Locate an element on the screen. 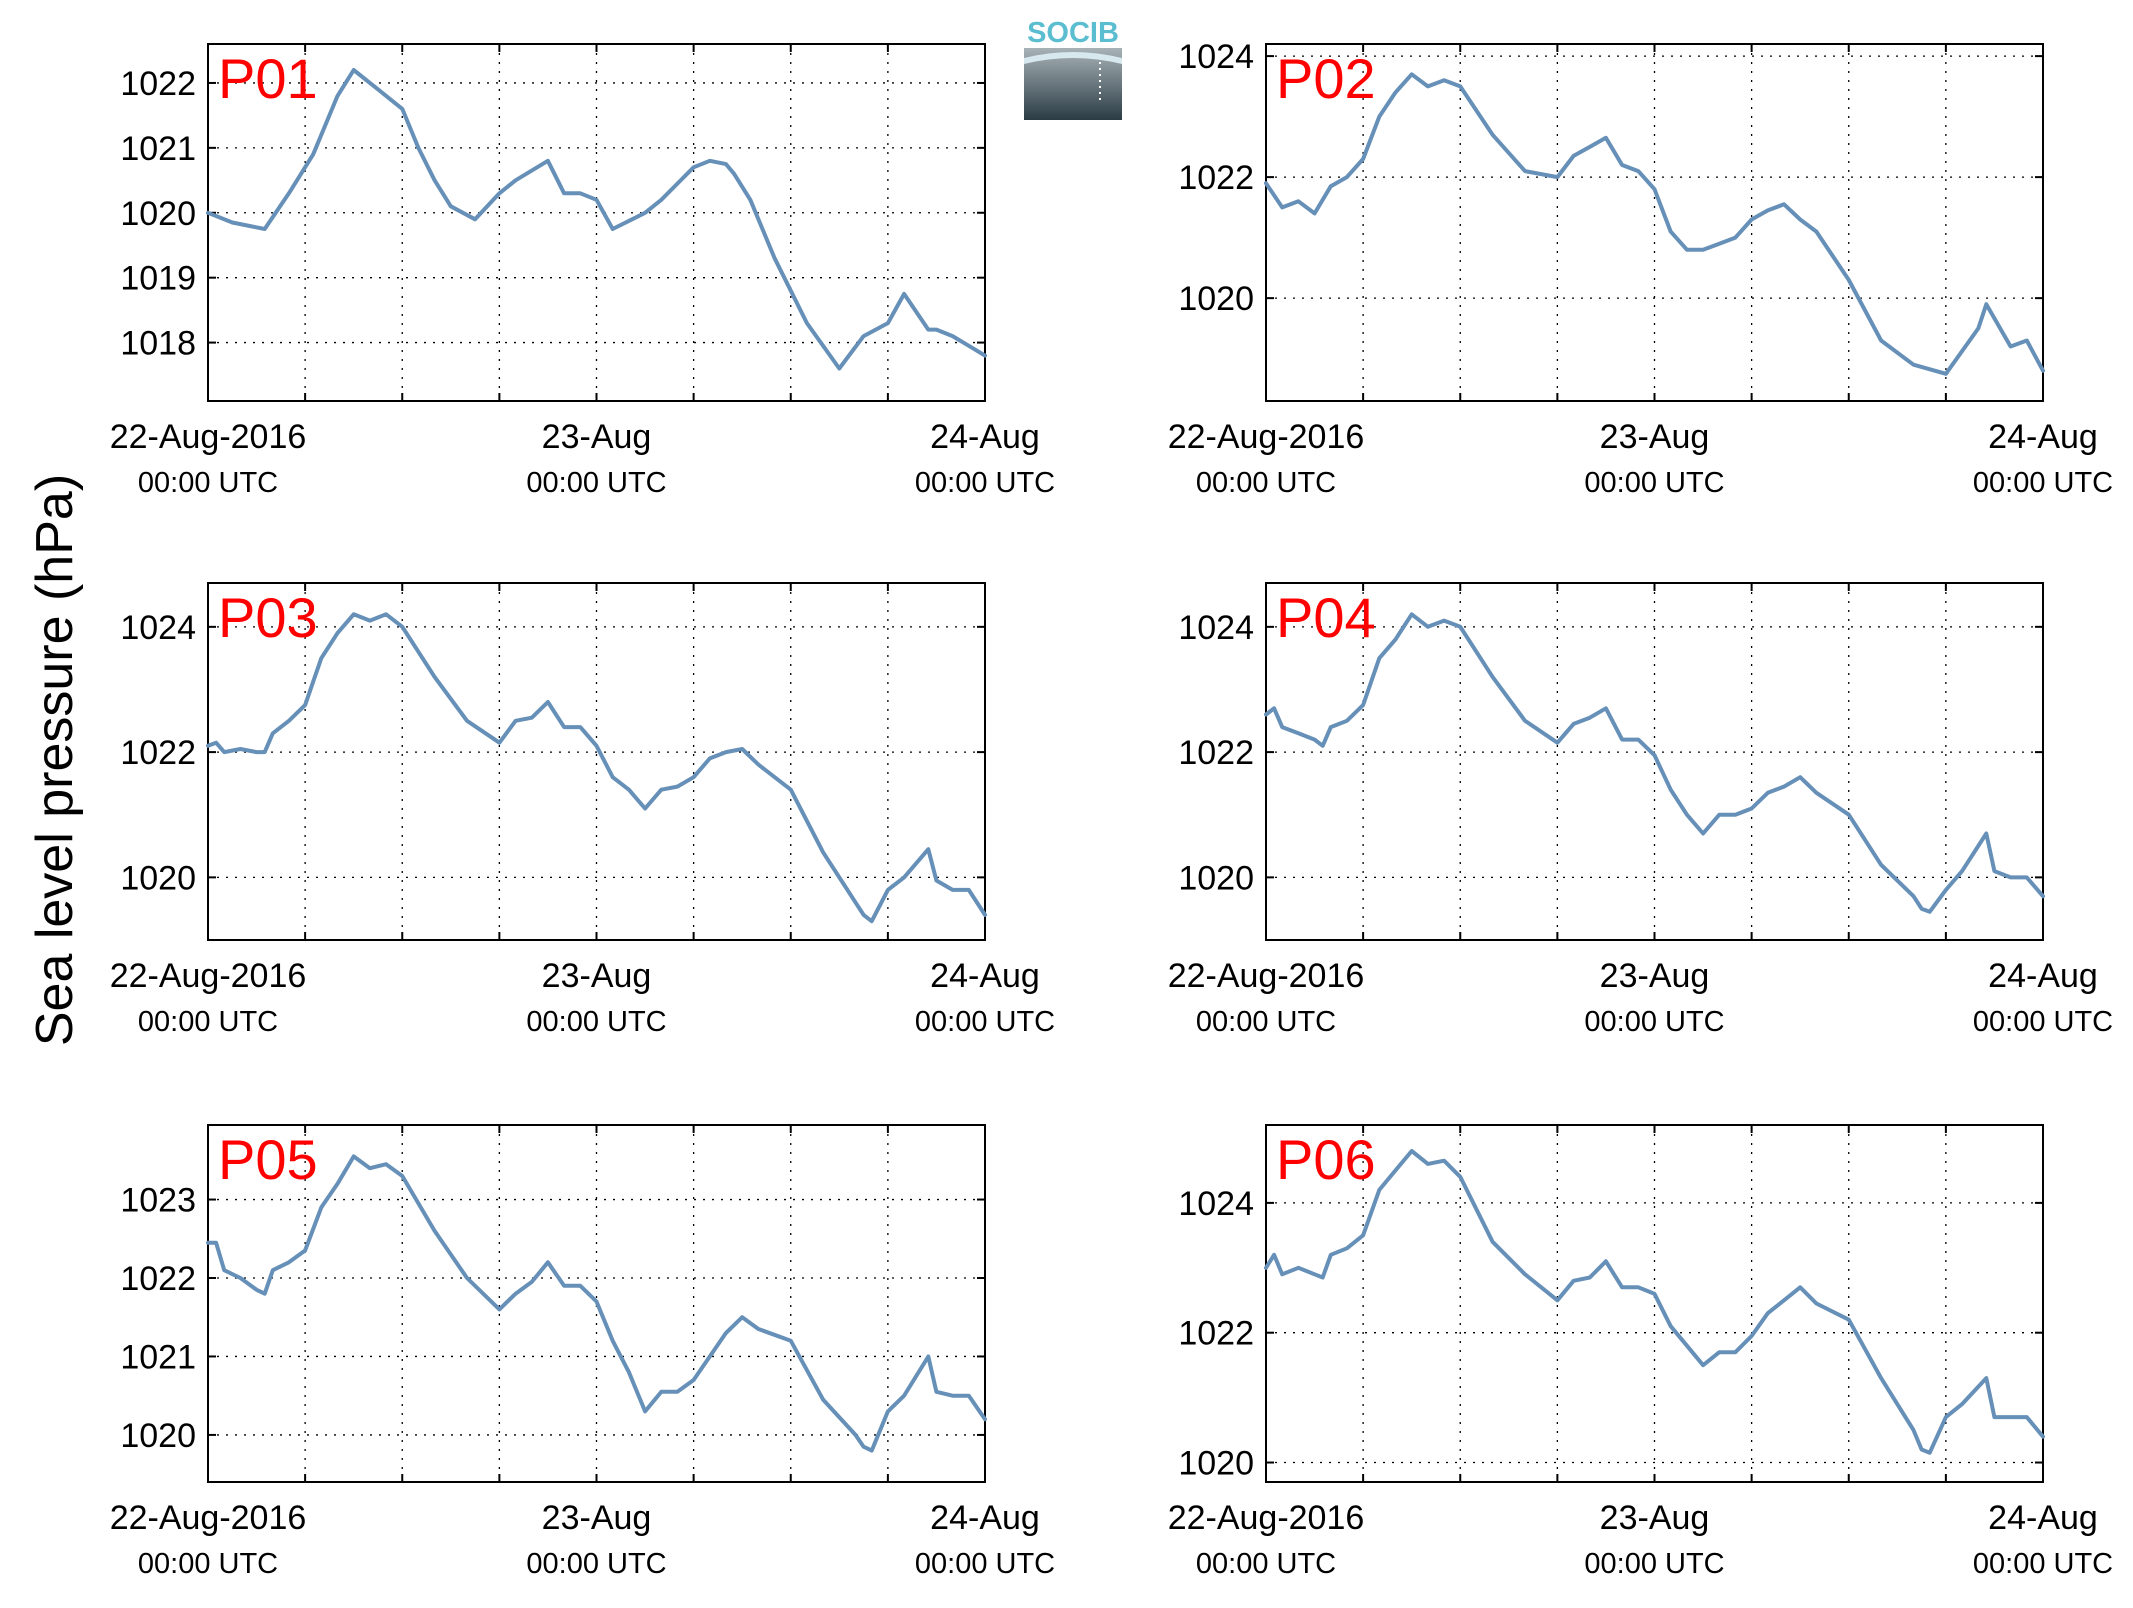 The image size is (2133, 1608). panel-label: P01 is located at coordinates (268, 78).